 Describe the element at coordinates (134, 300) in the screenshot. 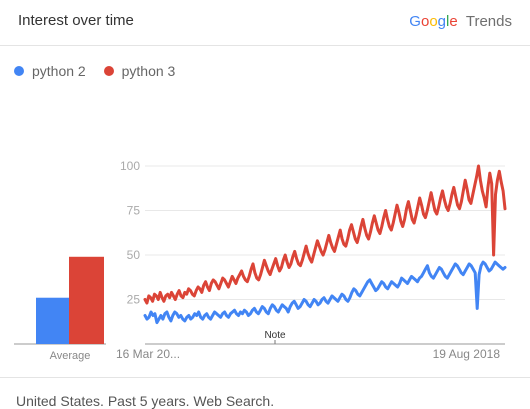

I see `y-tick-label: 25` at that location.